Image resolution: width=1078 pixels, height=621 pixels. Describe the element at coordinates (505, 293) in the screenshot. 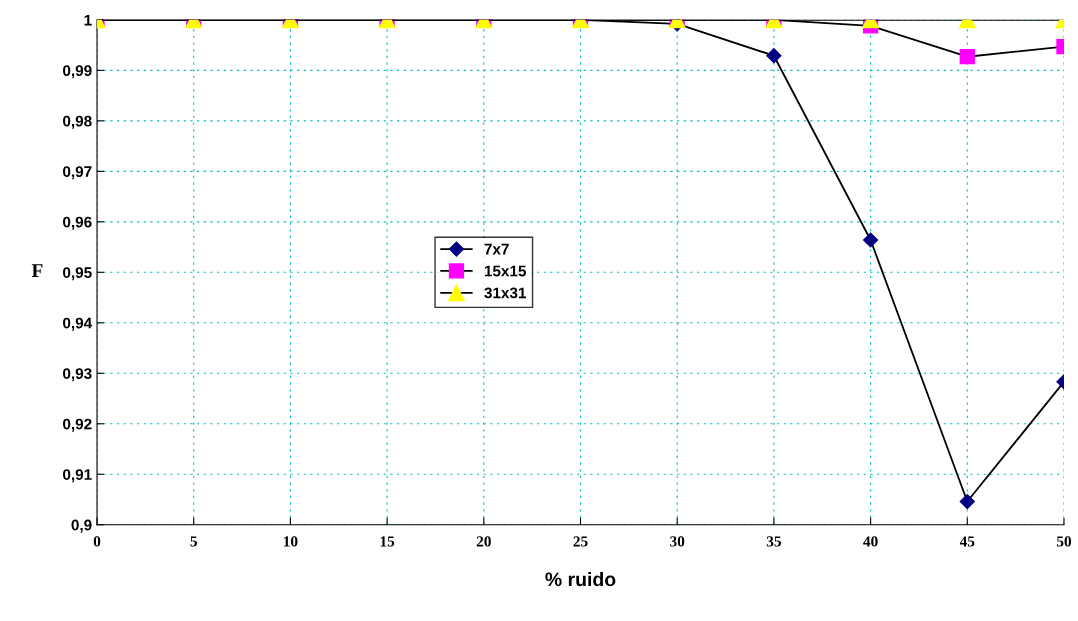

I see `legend-label: 31x31` at that location.